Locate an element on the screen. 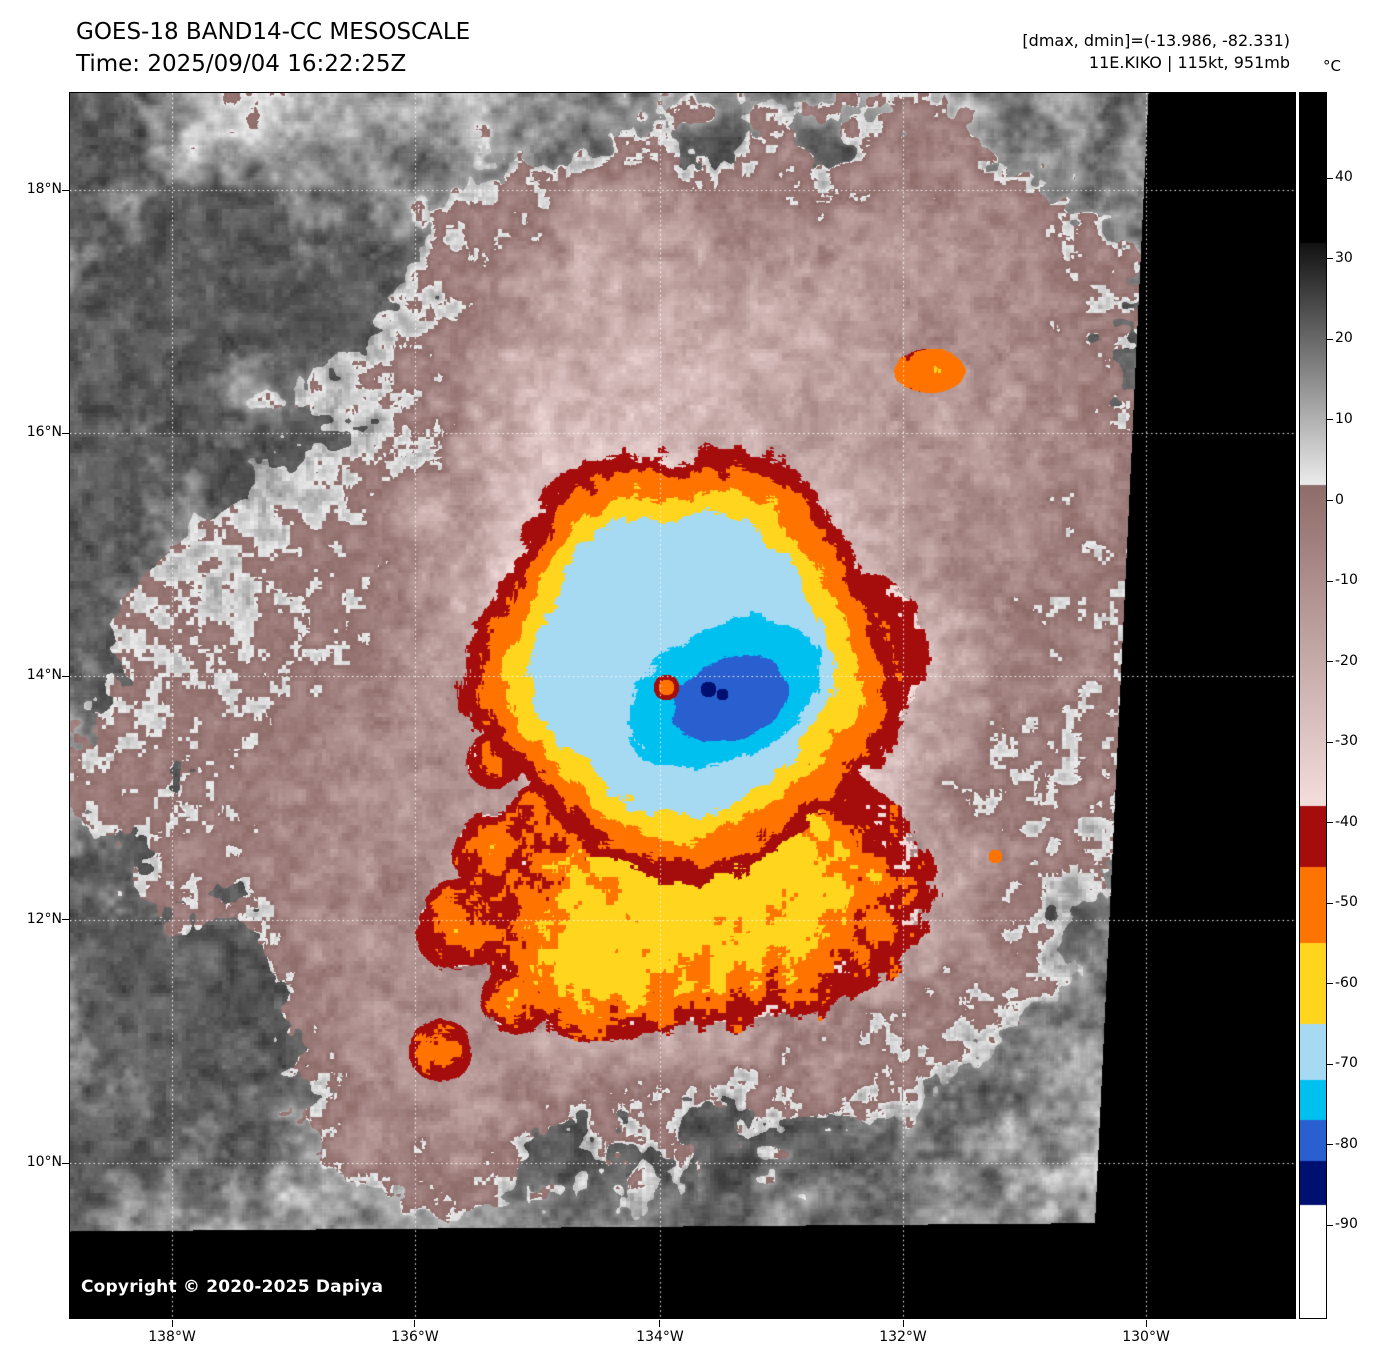 The height and width of the screenshot is (1359, 1390). colorbar-tick-label: 0 is located at coordinates (1339, 499).